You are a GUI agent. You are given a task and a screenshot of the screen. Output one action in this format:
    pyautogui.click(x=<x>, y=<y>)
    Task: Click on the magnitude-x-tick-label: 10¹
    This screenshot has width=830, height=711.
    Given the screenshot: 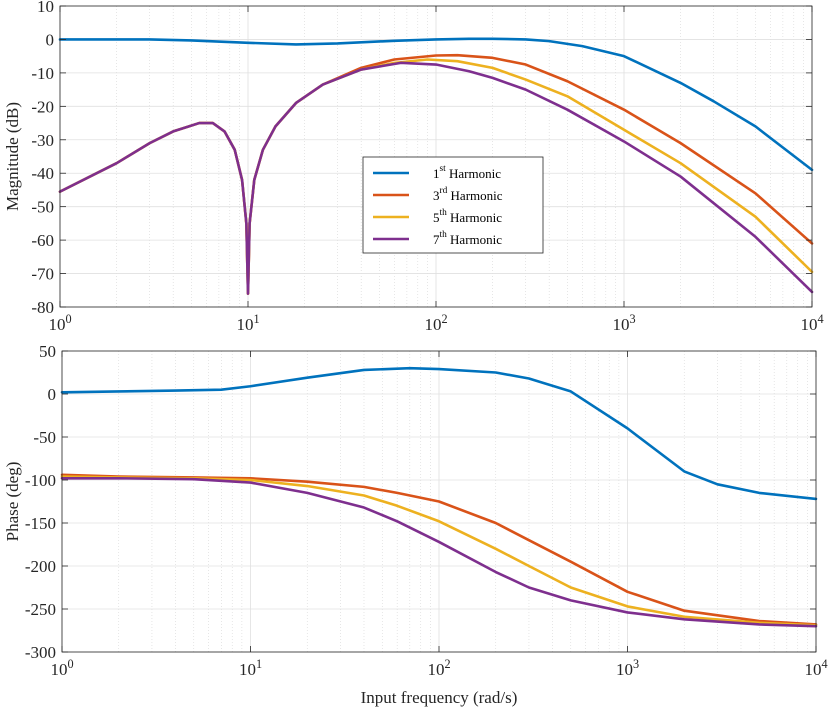 What is the action you would take?
    pyautogui.click(x=247, y=323)
    